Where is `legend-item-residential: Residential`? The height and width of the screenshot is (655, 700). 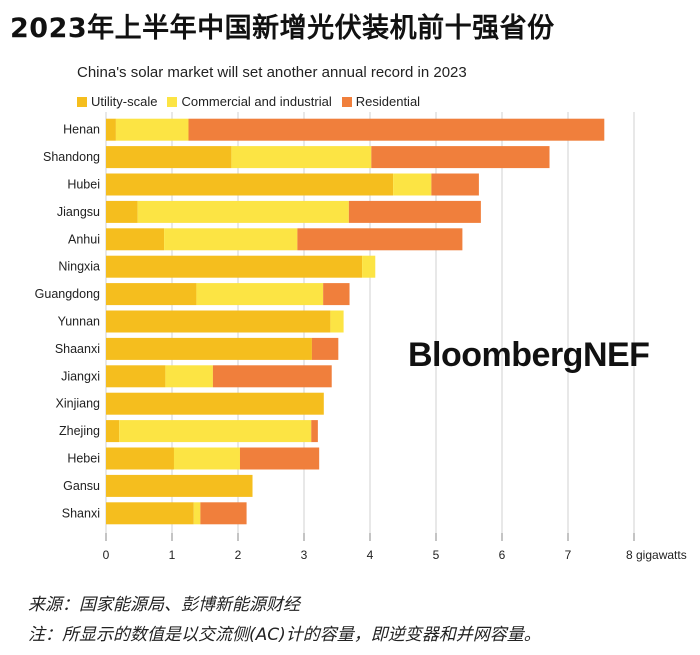 legend-item-residential: Residential is located at coordinates (381, 101).